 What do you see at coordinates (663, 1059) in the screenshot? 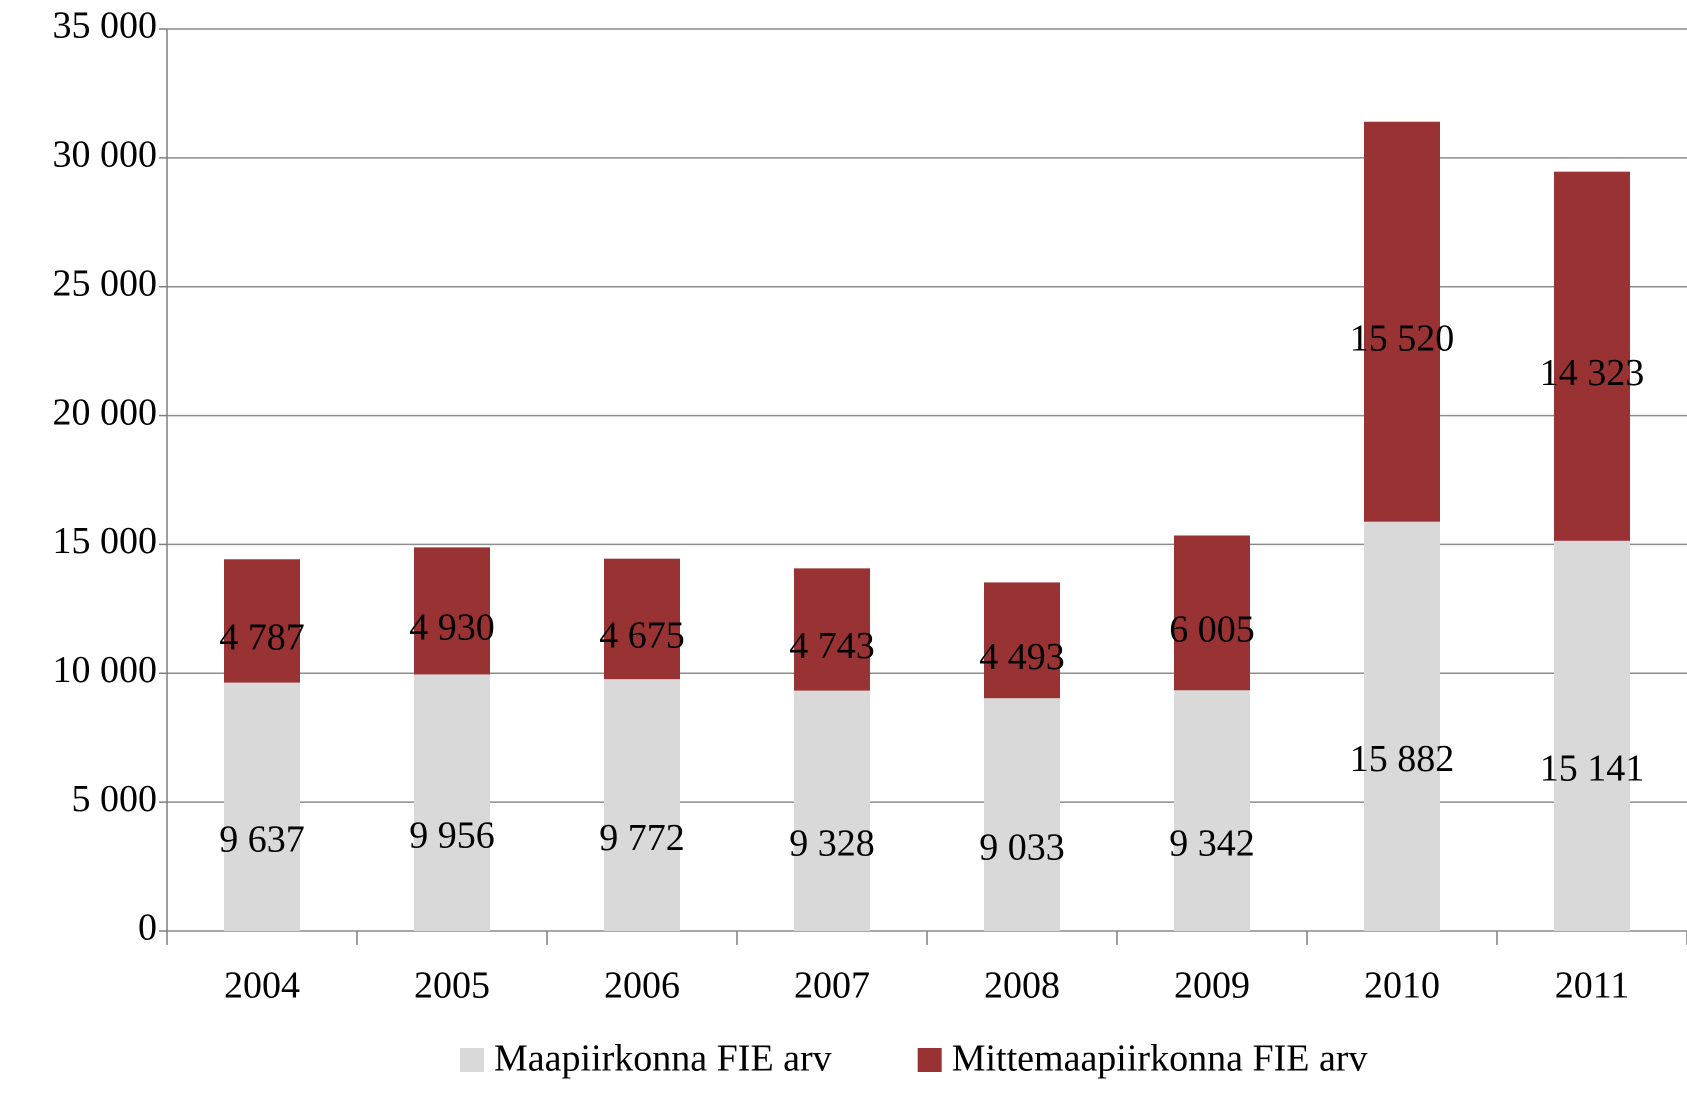
I see `legend-label: Maapiirkonna FIE arv` at bounding box center [663, 1059].